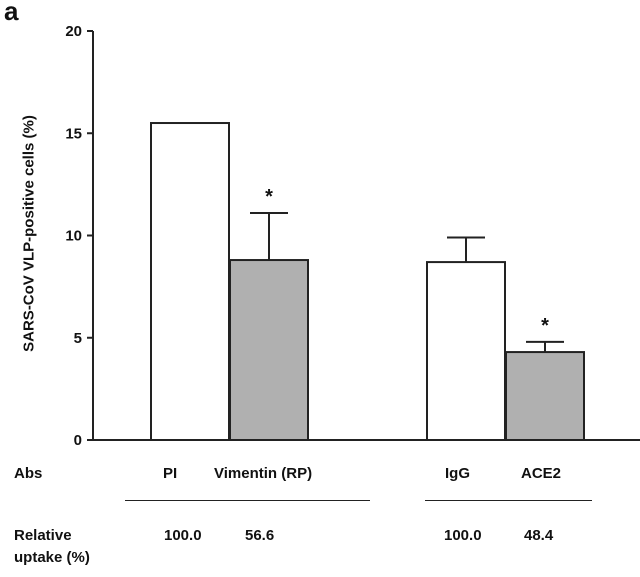 The width and height of the screenshot is (640, 577). Describe the element at coordinates (28, 473) in the screenshot. I see `abs-row-label: Abs` at that location.